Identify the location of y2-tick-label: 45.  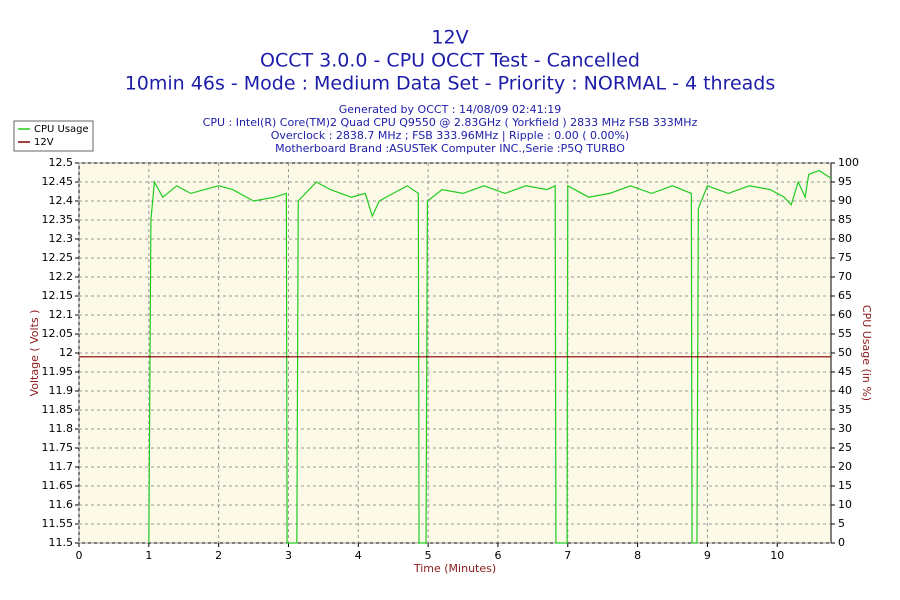
(845, 371).